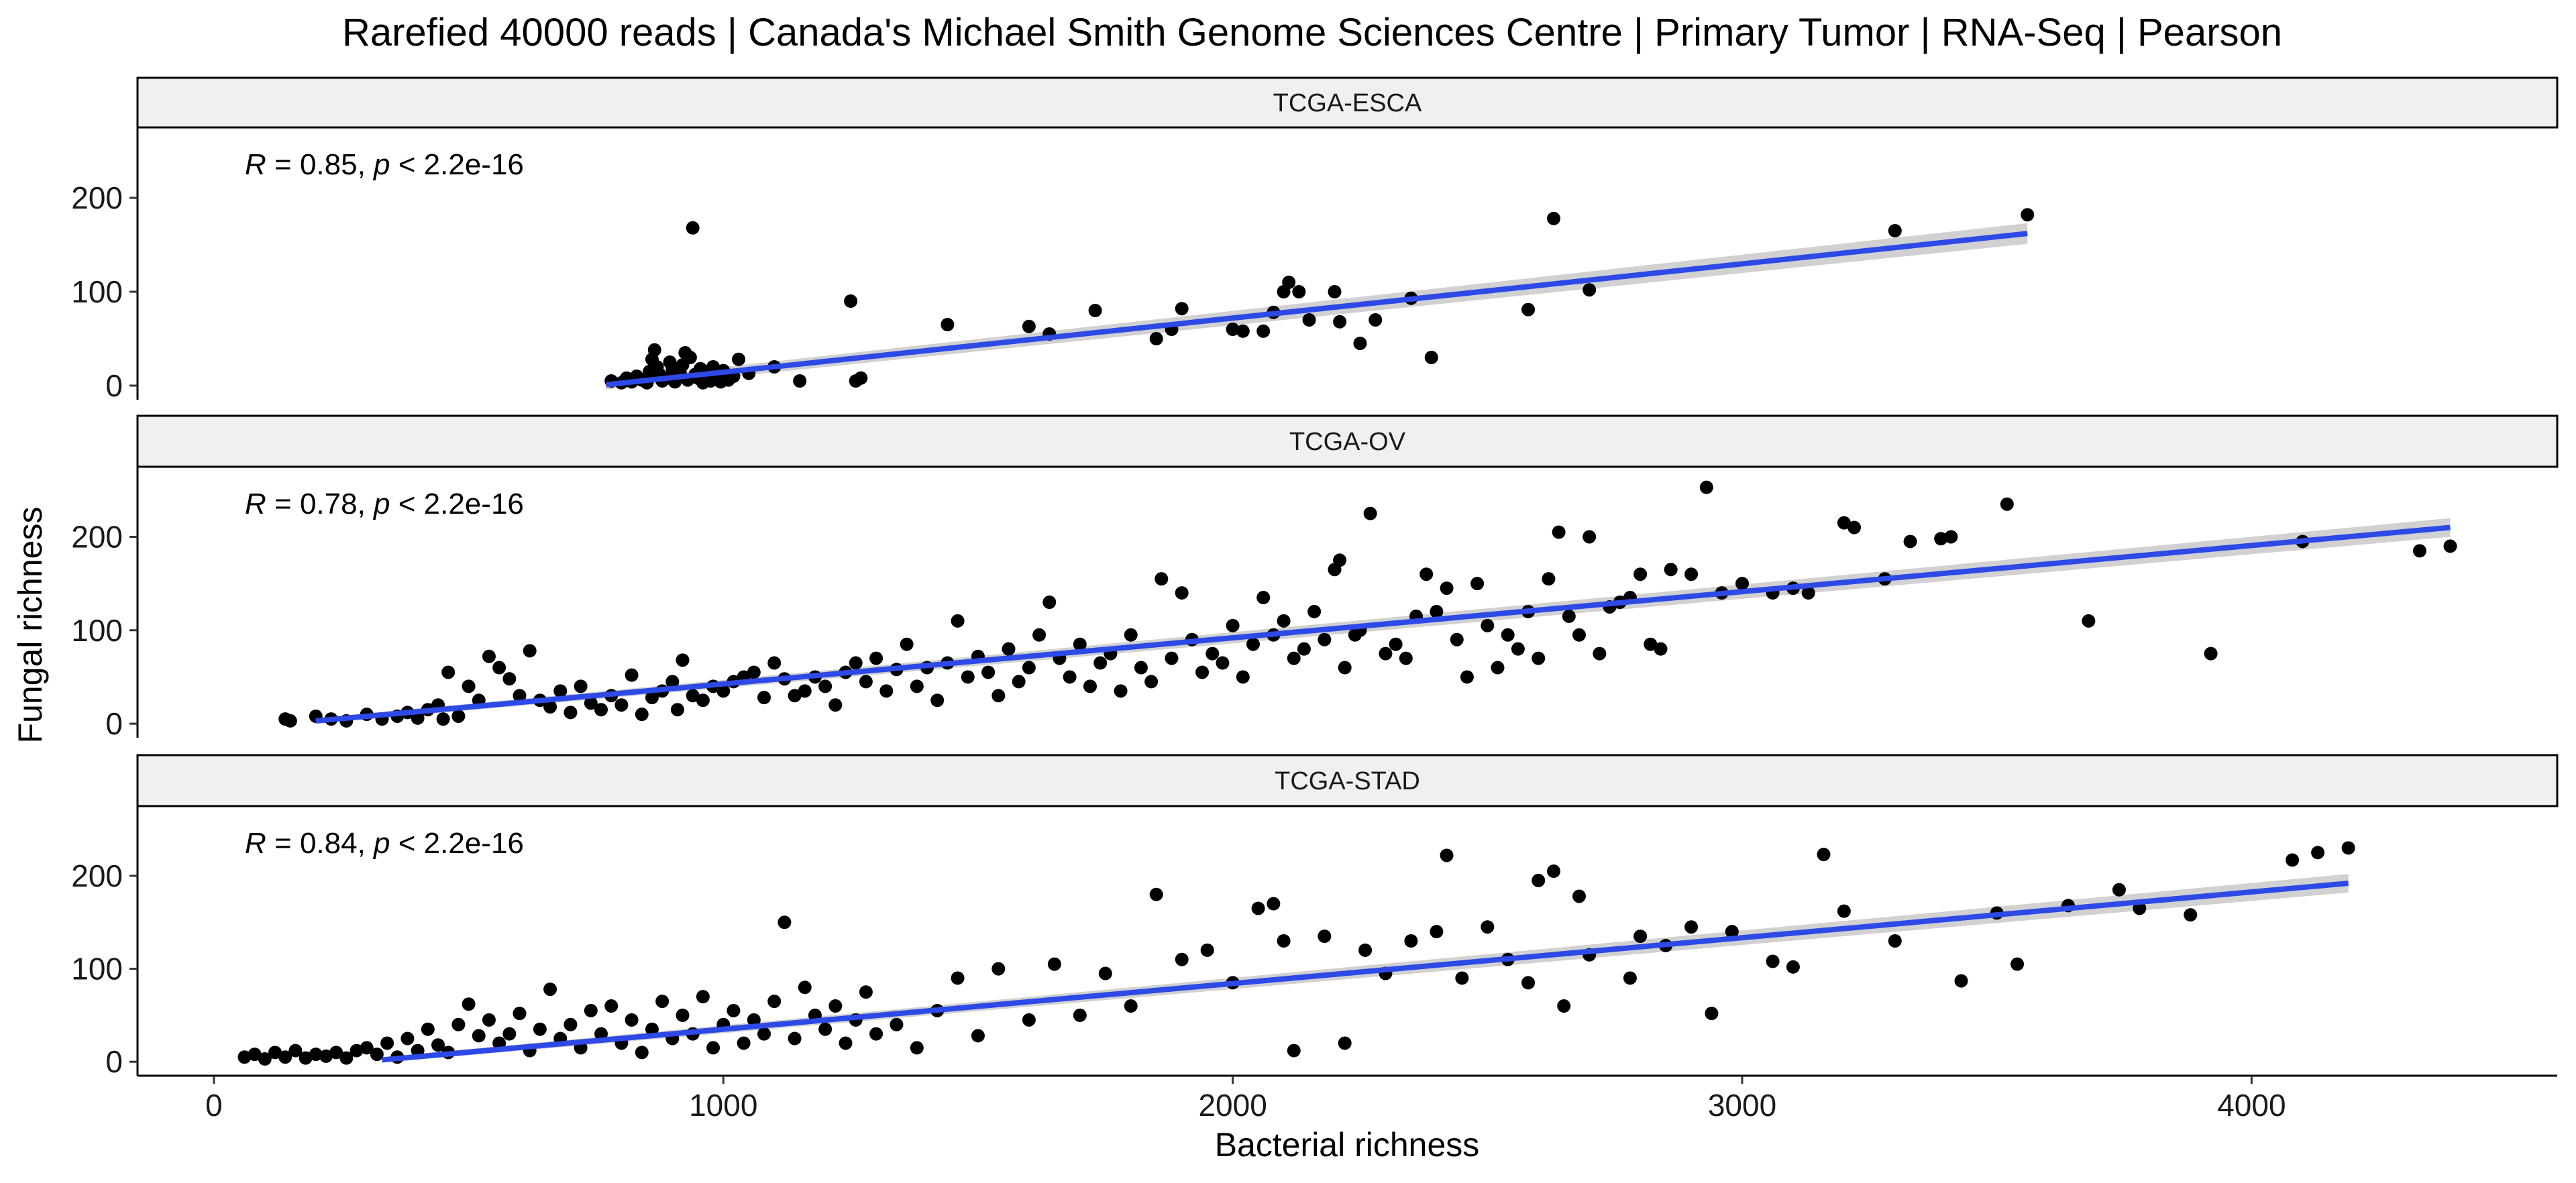  What do you see at coordinates (1347, 441) in the screenshot?
I see `facet-strip` at bounding box center [1347, 441].